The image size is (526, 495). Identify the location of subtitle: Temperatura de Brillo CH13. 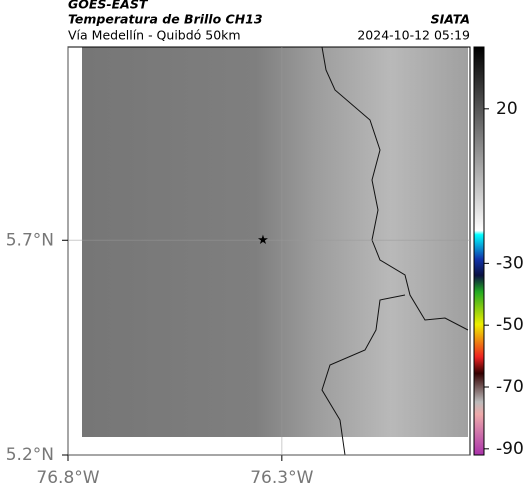
(165, 19).